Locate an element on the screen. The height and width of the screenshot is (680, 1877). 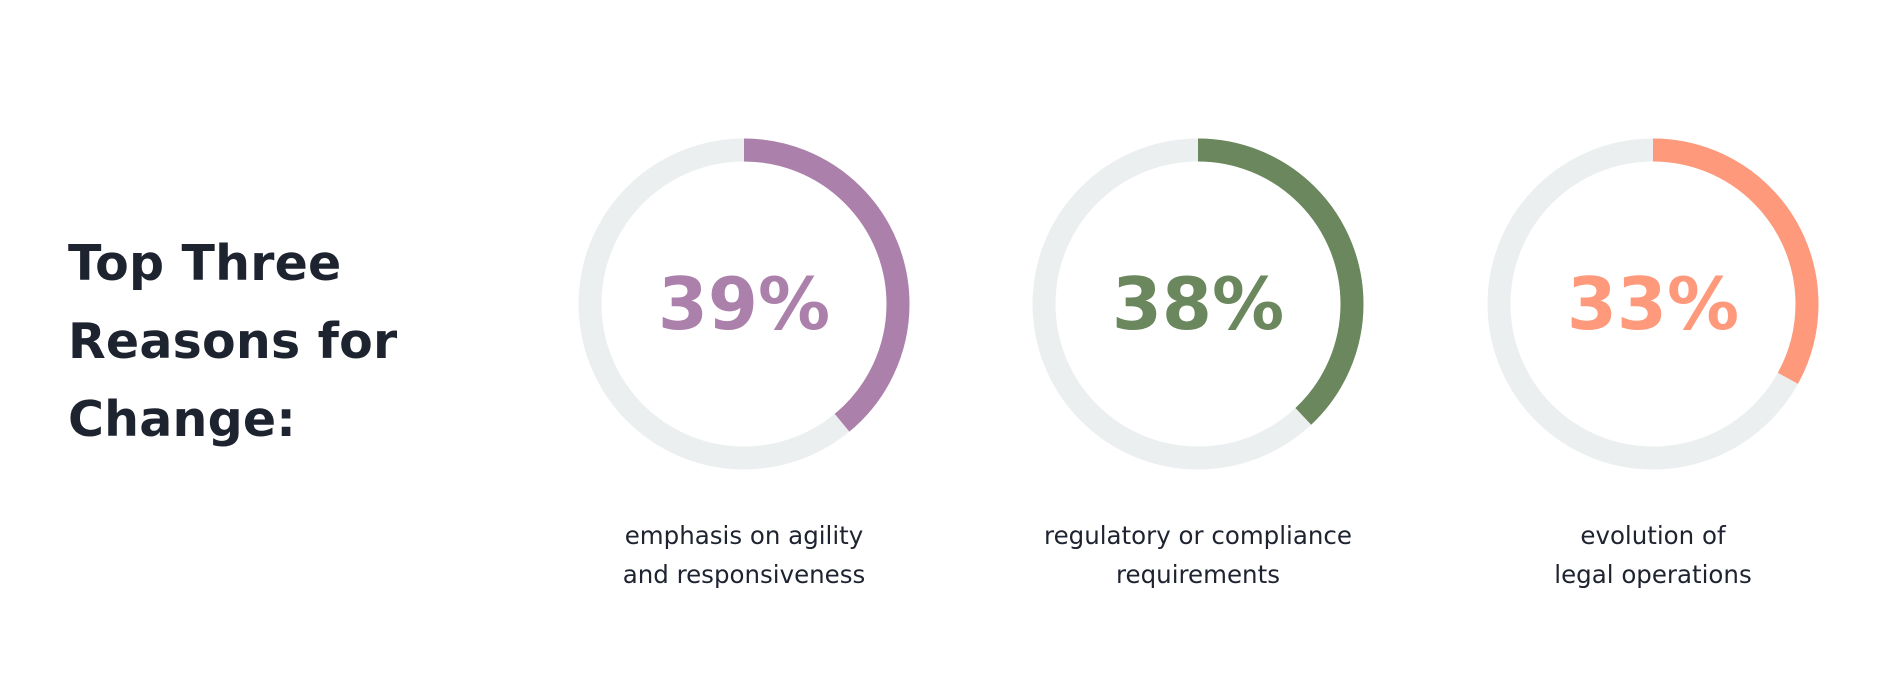
caption-line-2: requirements is located at coordinates (1198, 574).